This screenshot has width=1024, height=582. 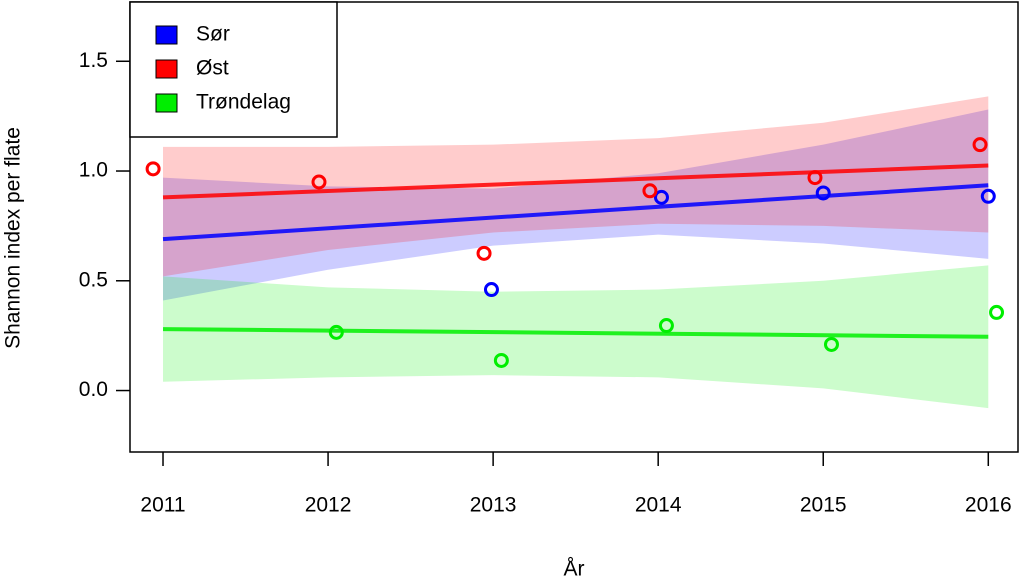 I want to click on y-tick-label: 1.5, so click(x=93, y=60).